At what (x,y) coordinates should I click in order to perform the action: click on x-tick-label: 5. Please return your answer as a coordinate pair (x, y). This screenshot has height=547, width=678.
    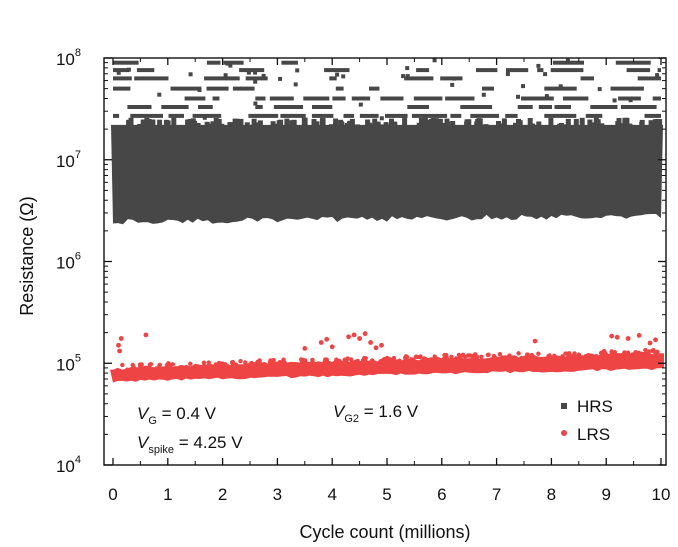
    Looking at the image, I should click on (386, 494).